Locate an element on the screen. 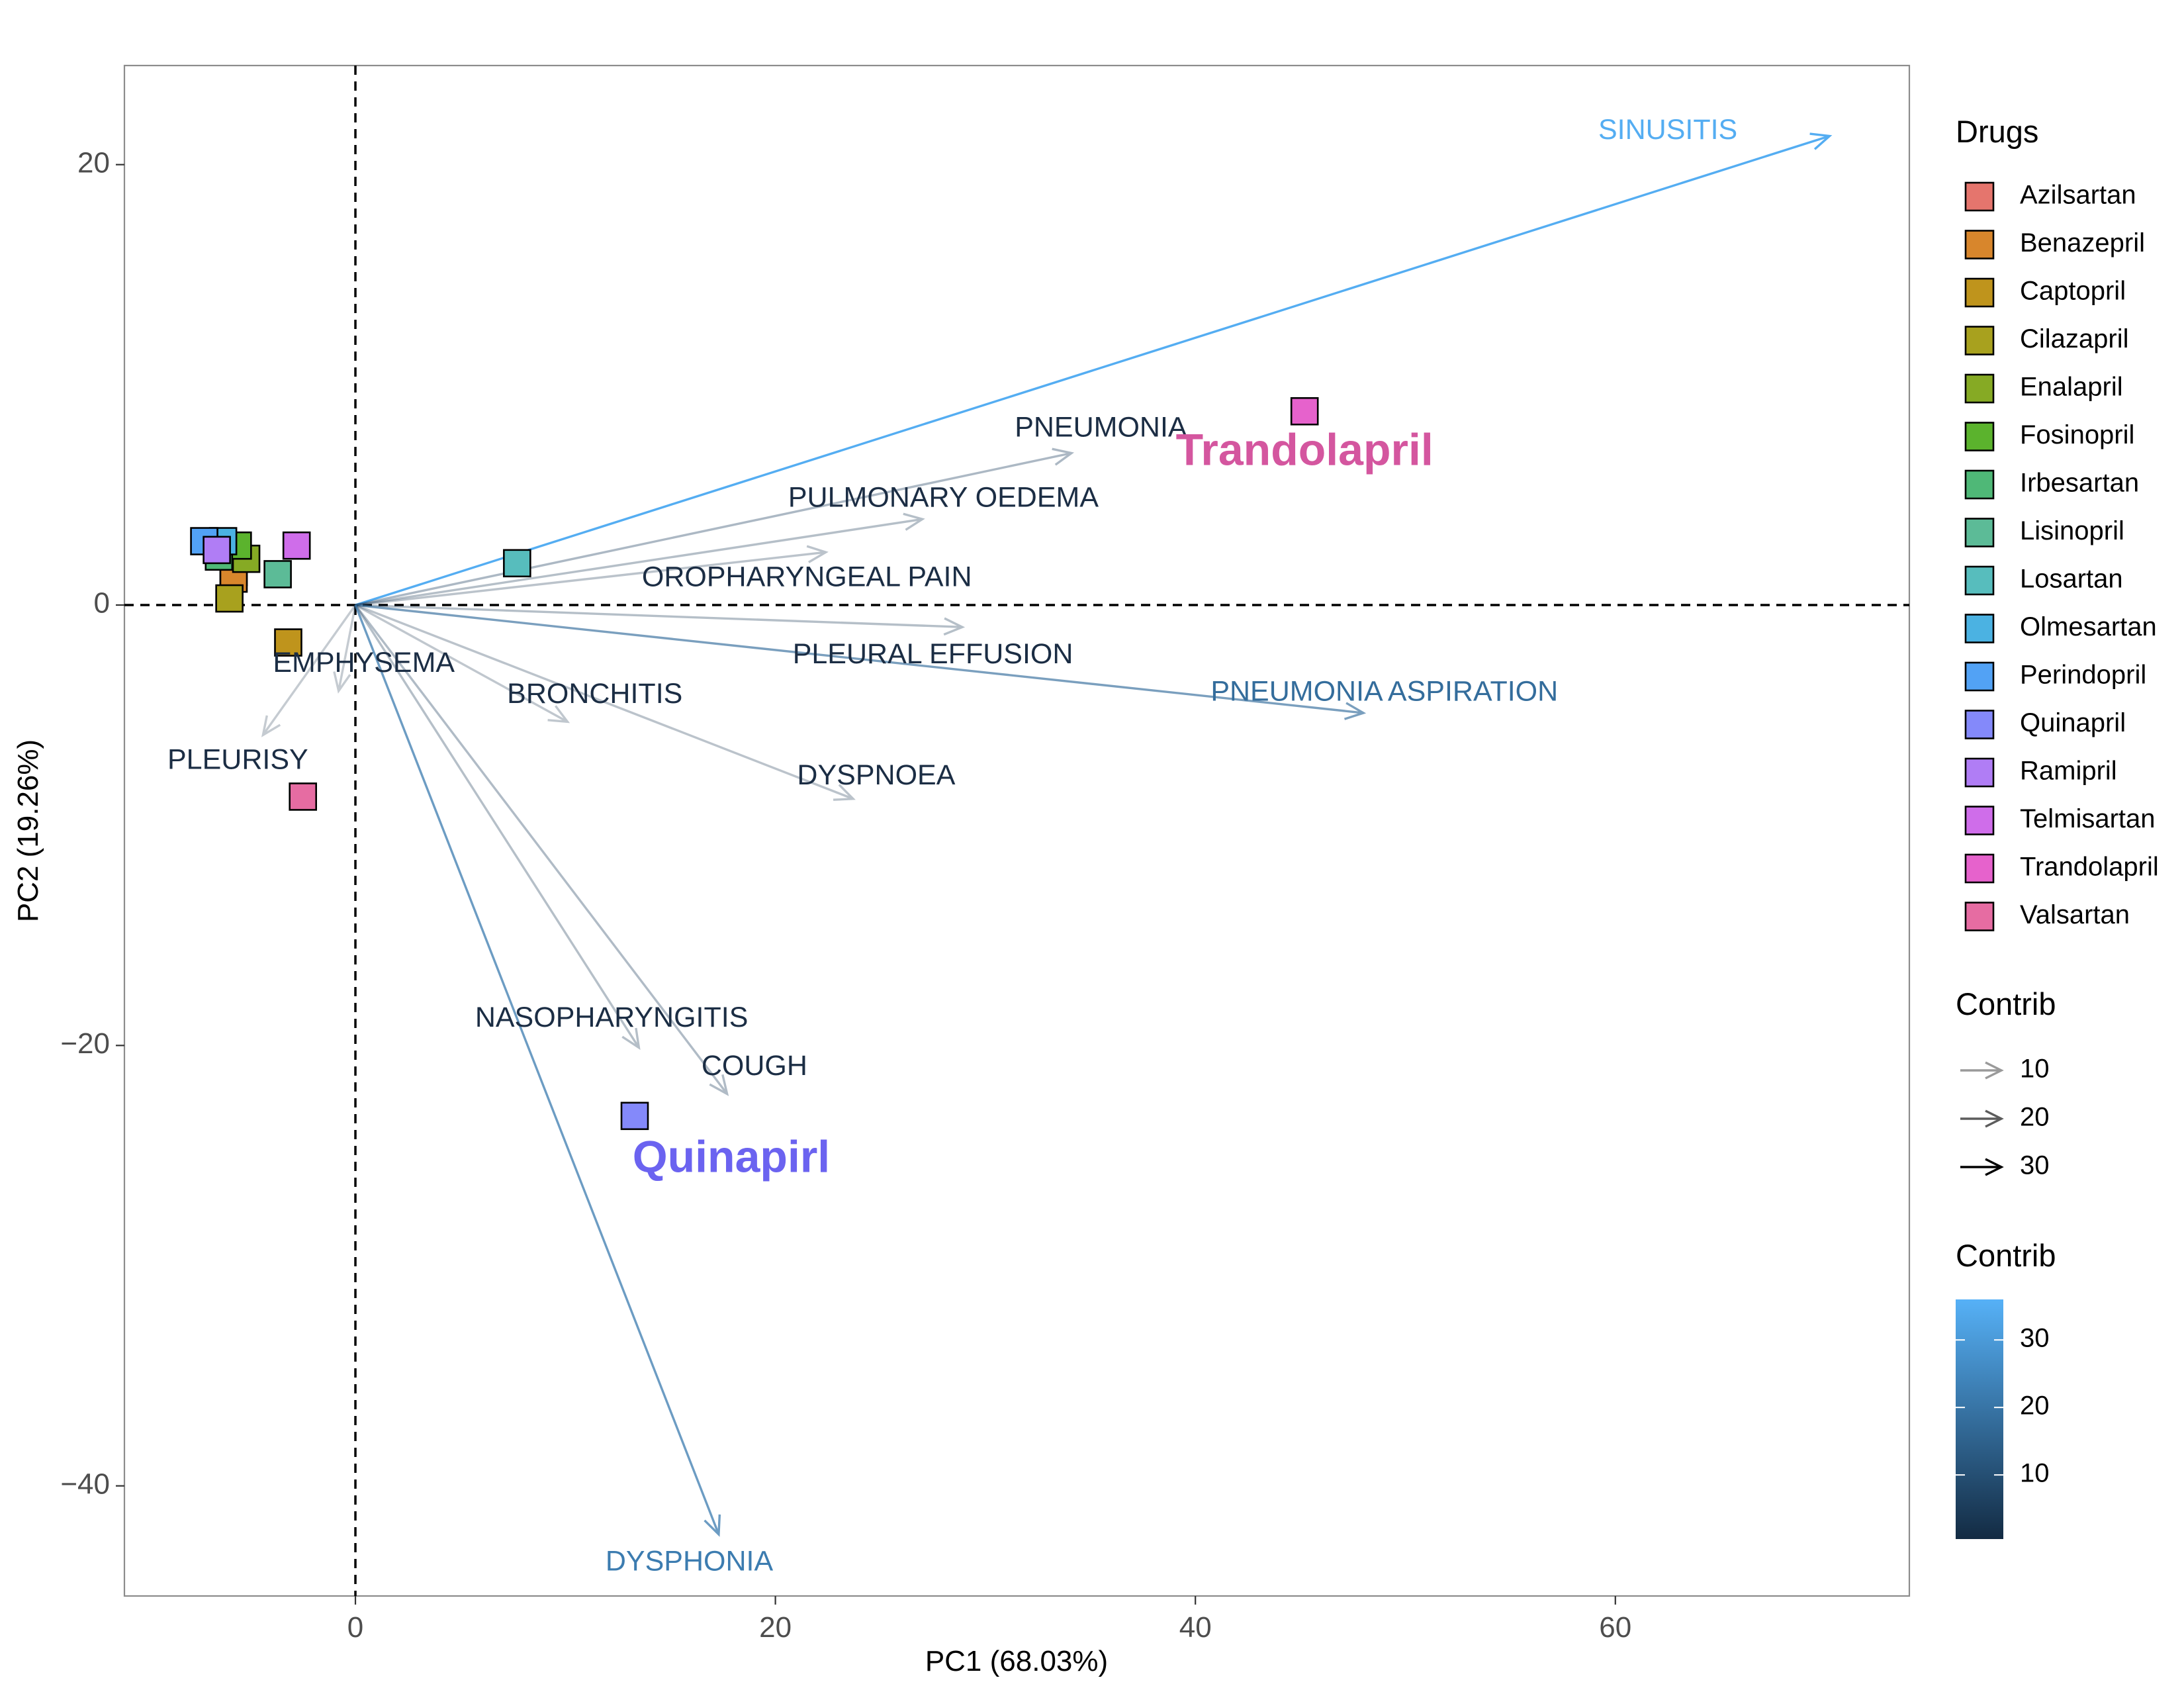 The width and height of the screenshot is (2184, 1688). legend-key-telmisartan is located at coordinates (1979, 820).